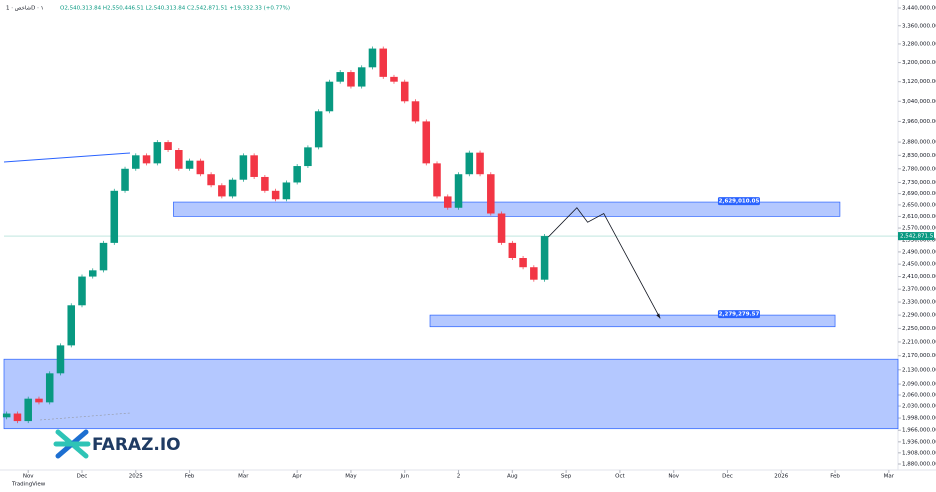 This screenshot has width=936, height=492. I want to click on last-price-label: 2,542,871.51, so click(918, 237).